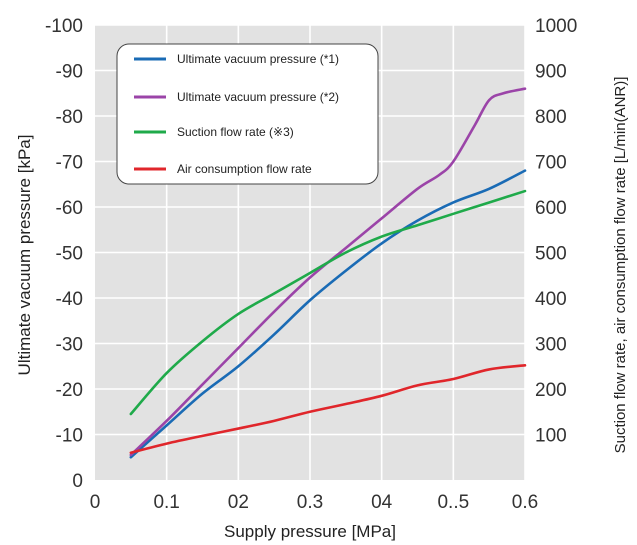 The image size is (637, 545). I want to click on y-tick-label: -40, so click(69, 299).